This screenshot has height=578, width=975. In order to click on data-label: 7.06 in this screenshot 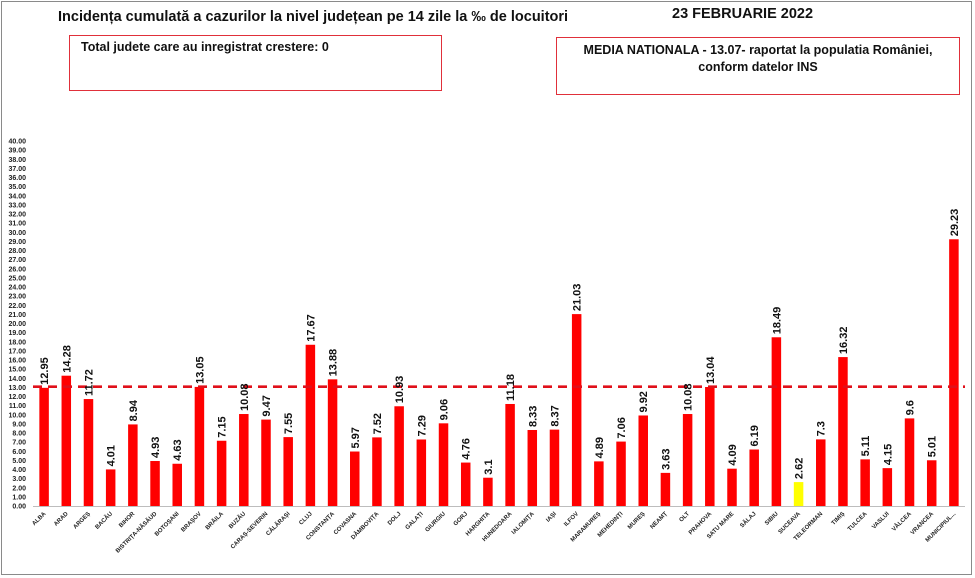, I will do `click(622, 427)`.